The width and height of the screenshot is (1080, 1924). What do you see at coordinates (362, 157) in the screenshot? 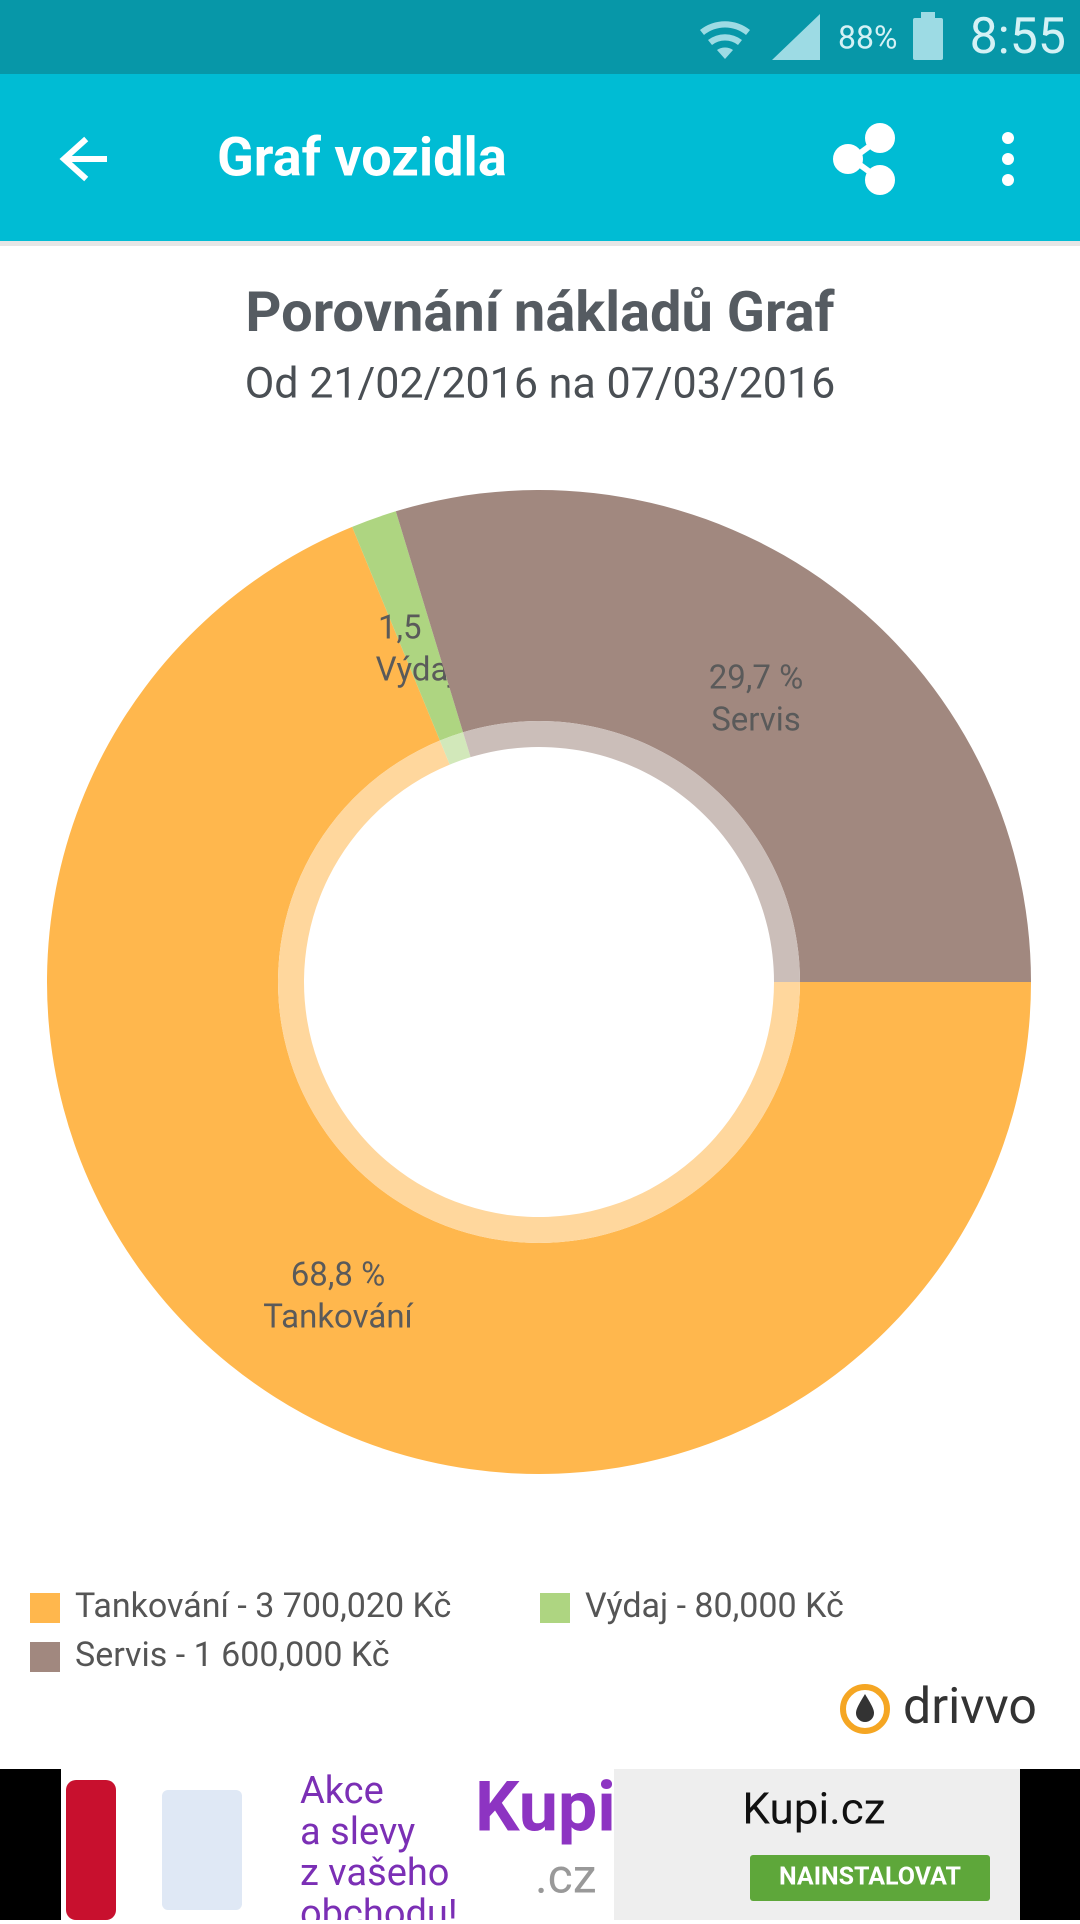
I see `app-title: Graf vozidla` at bounding box center [362, 157].